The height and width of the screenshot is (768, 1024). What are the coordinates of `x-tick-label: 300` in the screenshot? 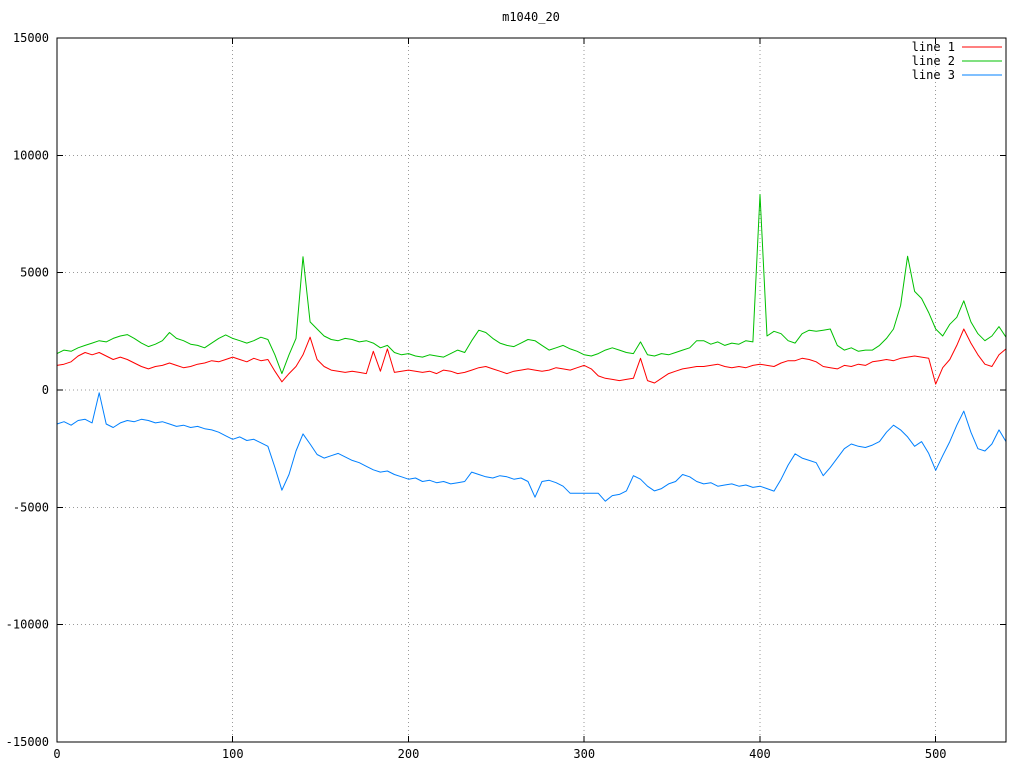 It's located at (584, 754).